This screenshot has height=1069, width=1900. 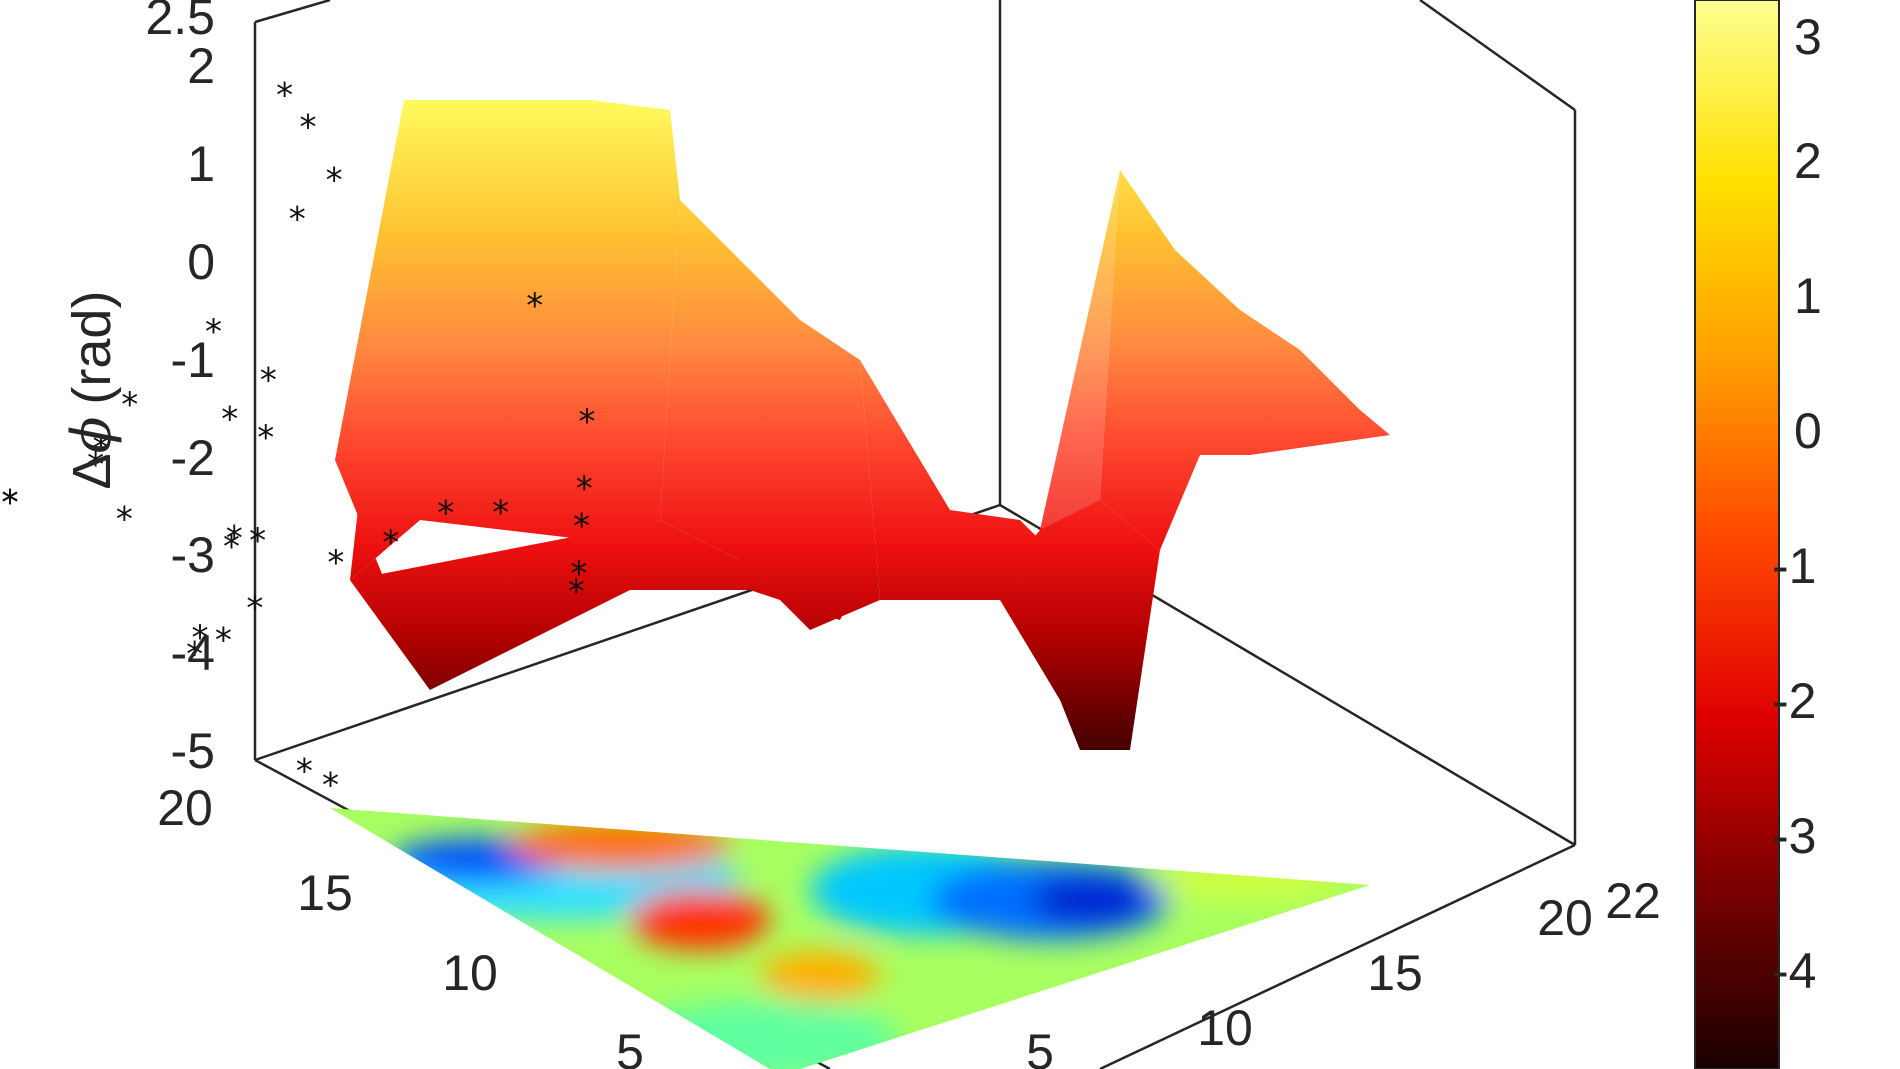 I want to click on colorbar-tick-label: 3, so click(x=1808, y=37).